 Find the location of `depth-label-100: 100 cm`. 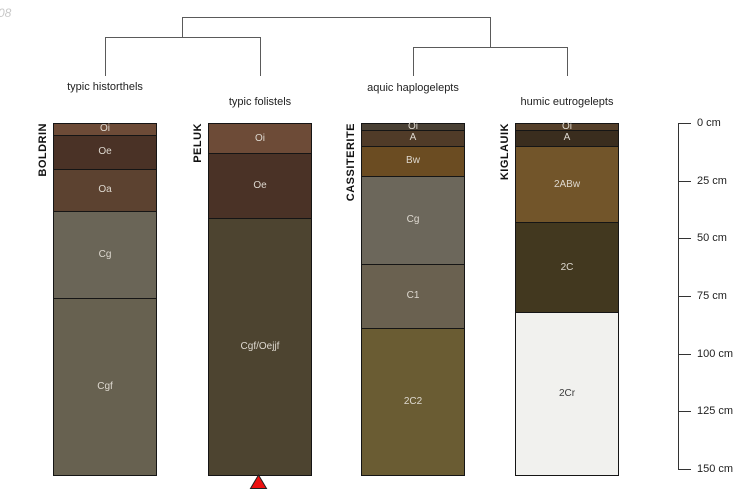

depth-label-100: 100 cm is located at coordinates (715, 354).